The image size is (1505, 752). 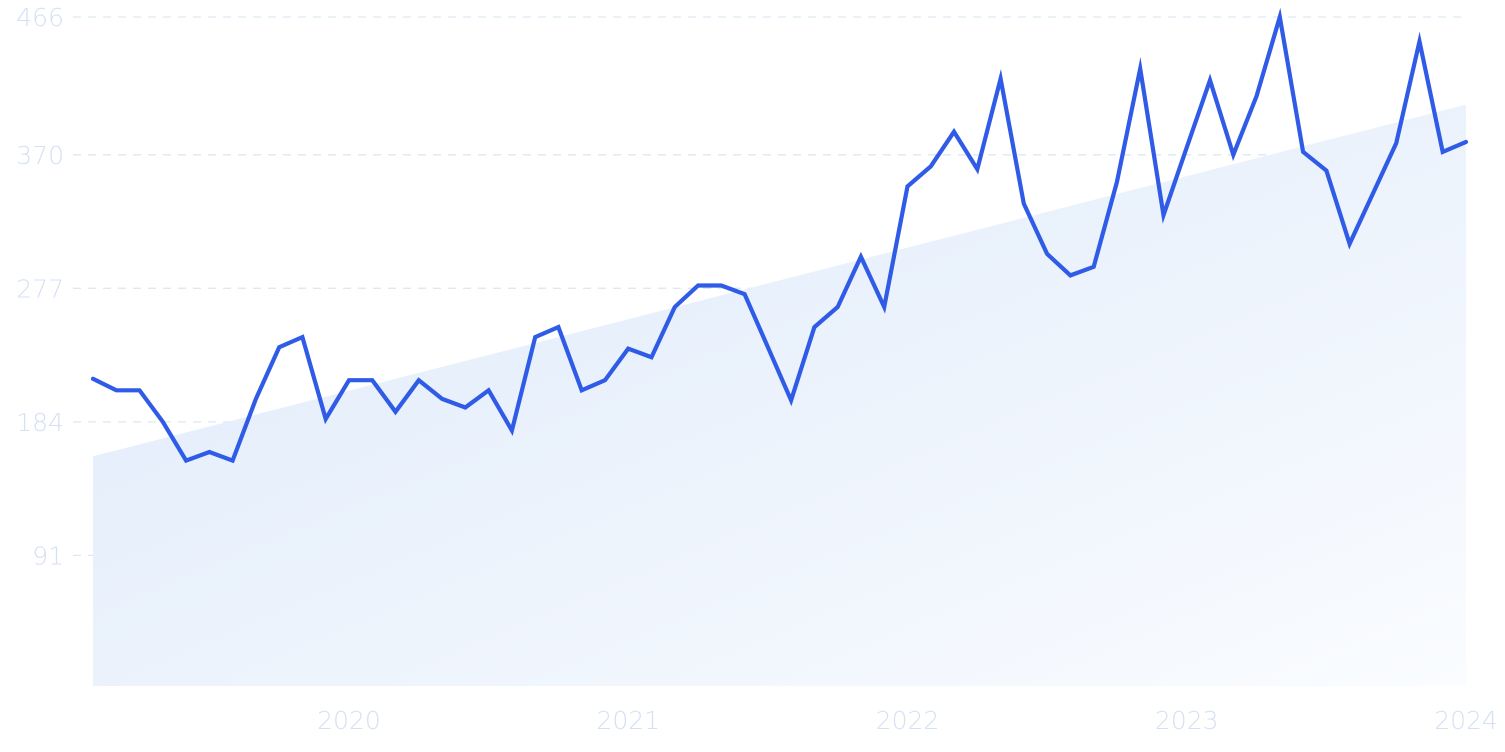 I want to click on x-tick-label: 2022, so click(x=908, y=720).